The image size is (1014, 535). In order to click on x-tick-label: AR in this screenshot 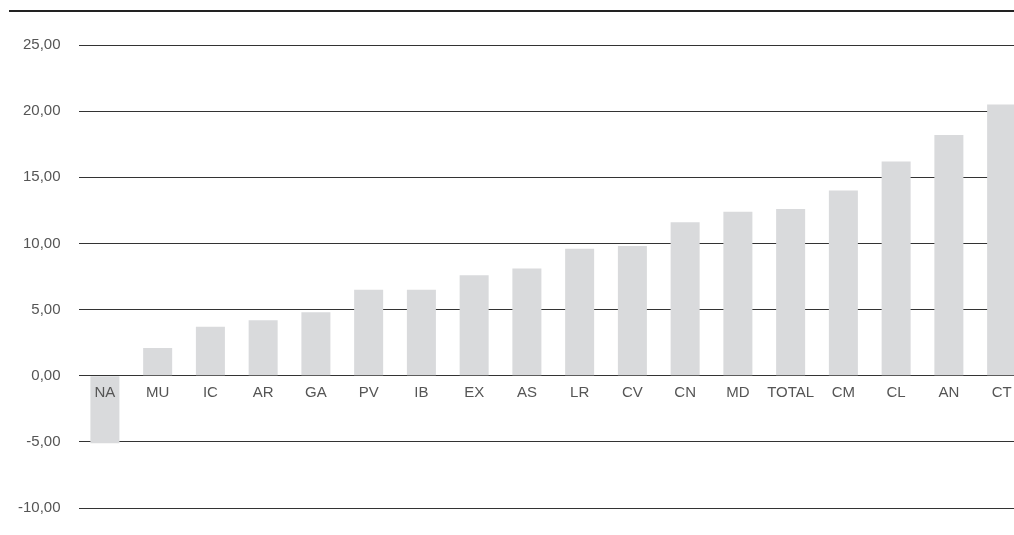, I will do `click(263, 391)`.